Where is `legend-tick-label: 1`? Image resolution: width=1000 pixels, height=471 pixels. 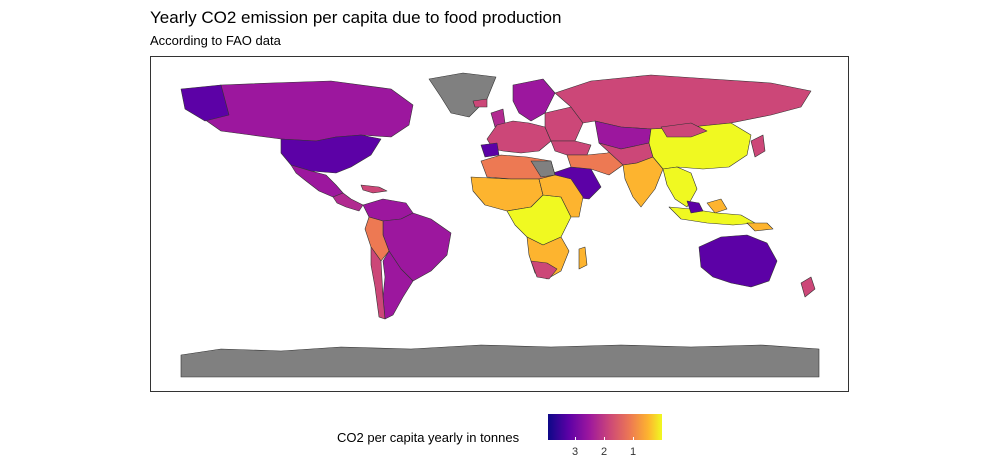
legend-tick-label: 1 is located at coordinates (633, 452).